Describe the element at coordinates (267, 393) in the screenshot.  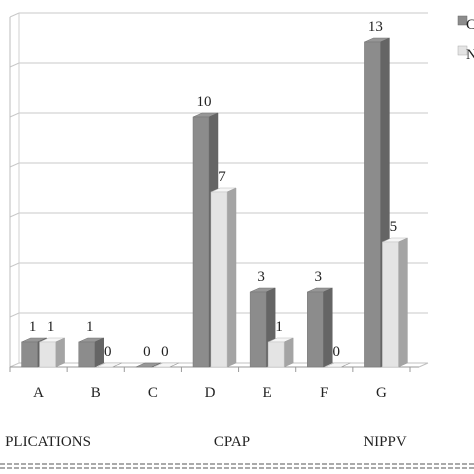
I see `x-tick-label: E` at that location.